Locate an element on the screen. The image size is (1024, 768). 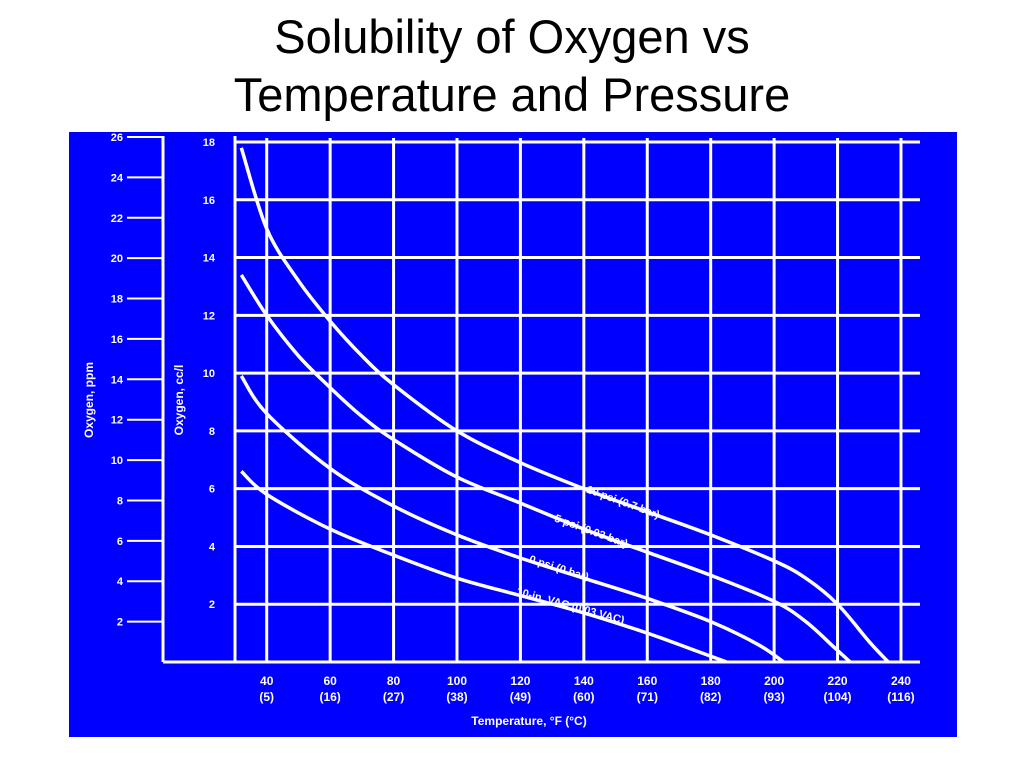
y-axis-ppm-title: Oxygen, ppm is located at coordinates (89, 400).